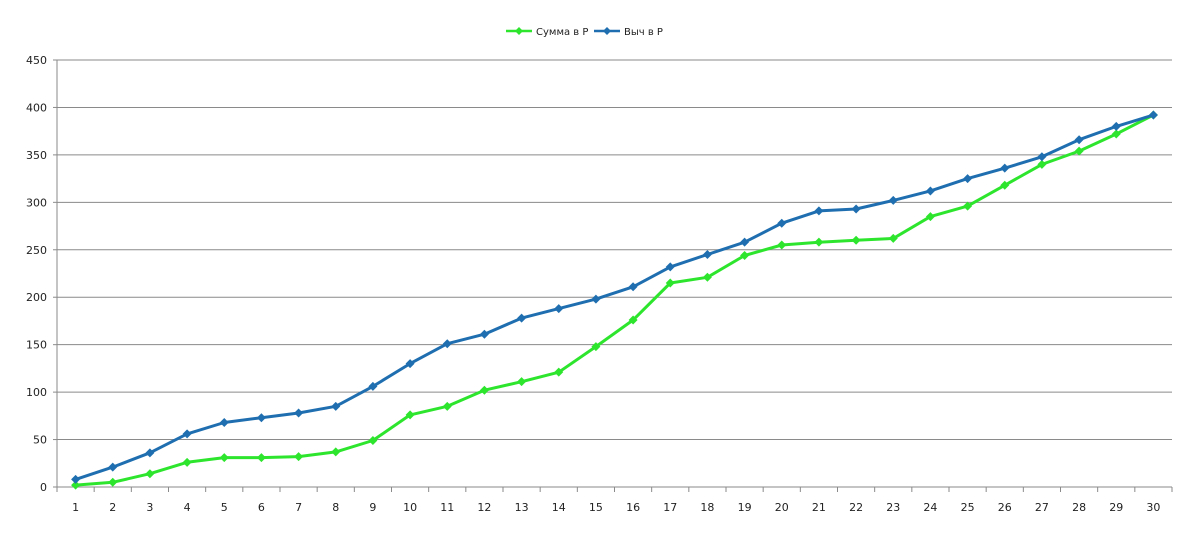 The width and height of the screenshot is (1200, 542). Describe the element at coordinates (968, 507) in the screenshot. I see `x-tick-label: 25` at that location.